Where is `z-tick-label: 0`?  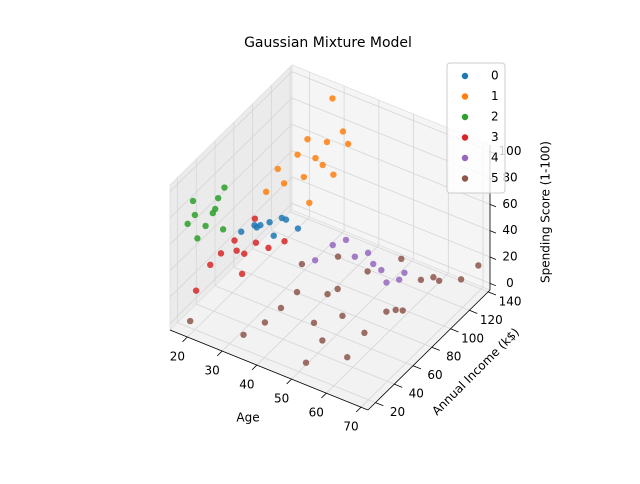
z-tick-label: 0 is located at coordinates (510, 283).